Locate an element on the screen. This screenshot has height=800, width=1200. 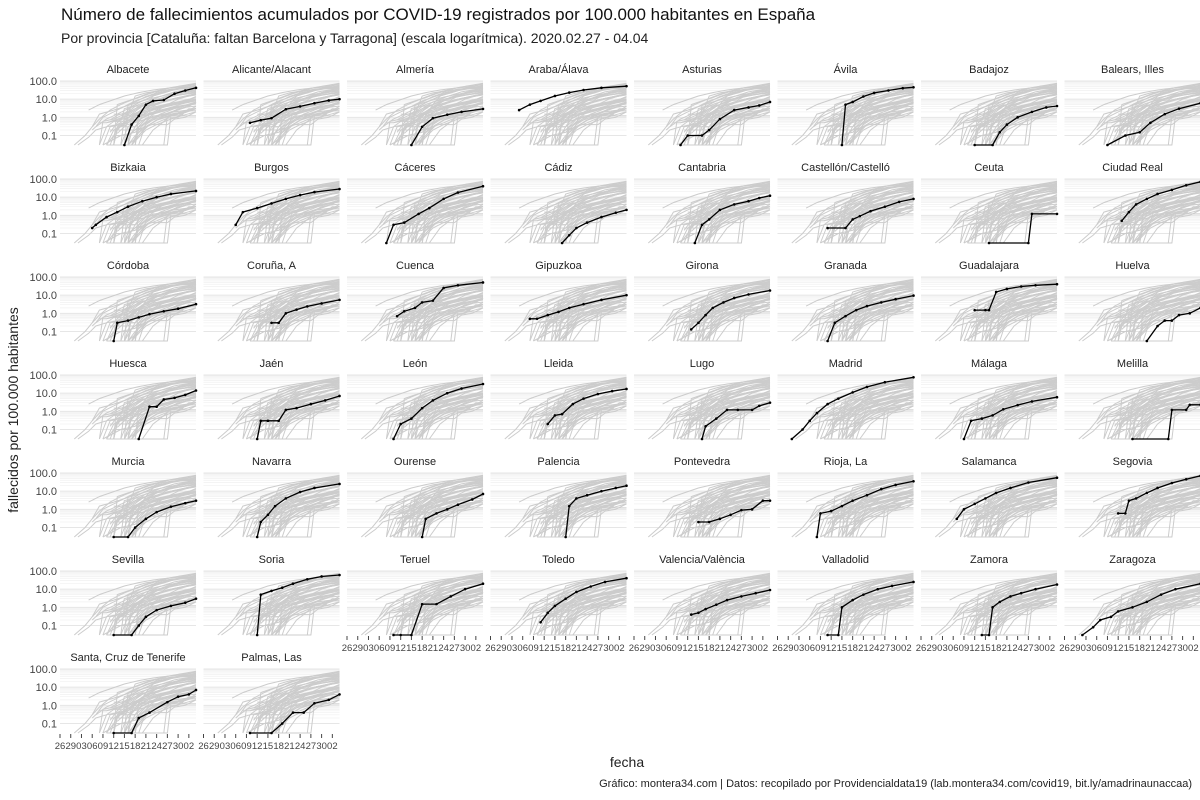
panel-burgos: Burgos is located at coordinates (272, 203).